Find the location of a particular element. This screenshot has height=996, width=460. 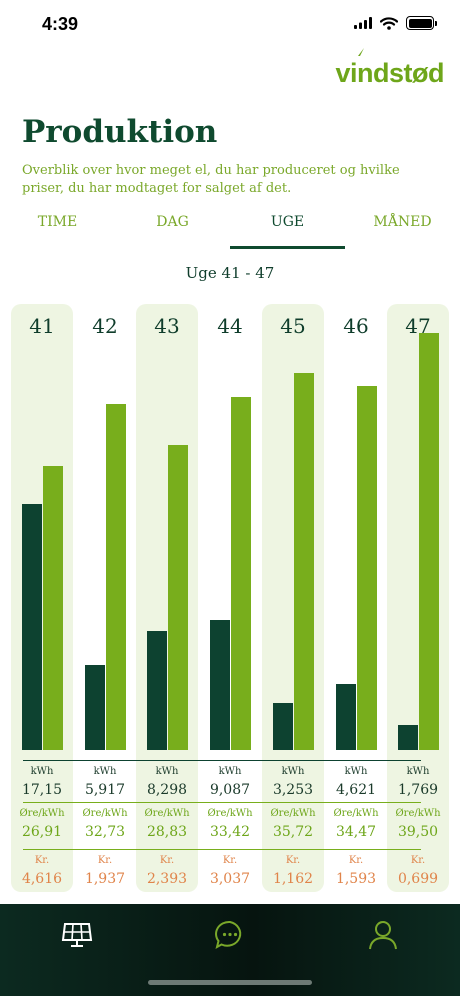

status-icons is located at coordinates (395, 23).